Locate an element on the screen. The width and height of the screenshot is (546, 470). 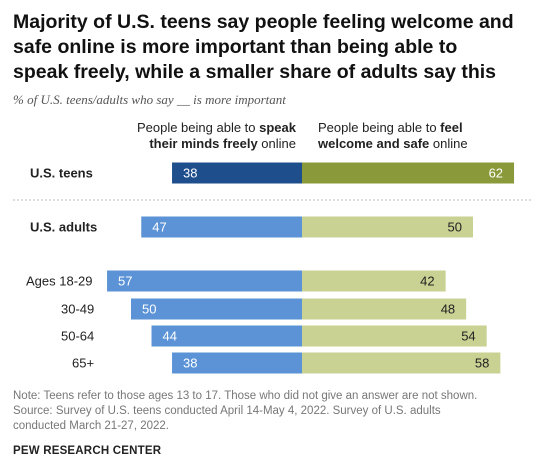
category-label: Ages 18-29 is located at coordinates (59, 281).